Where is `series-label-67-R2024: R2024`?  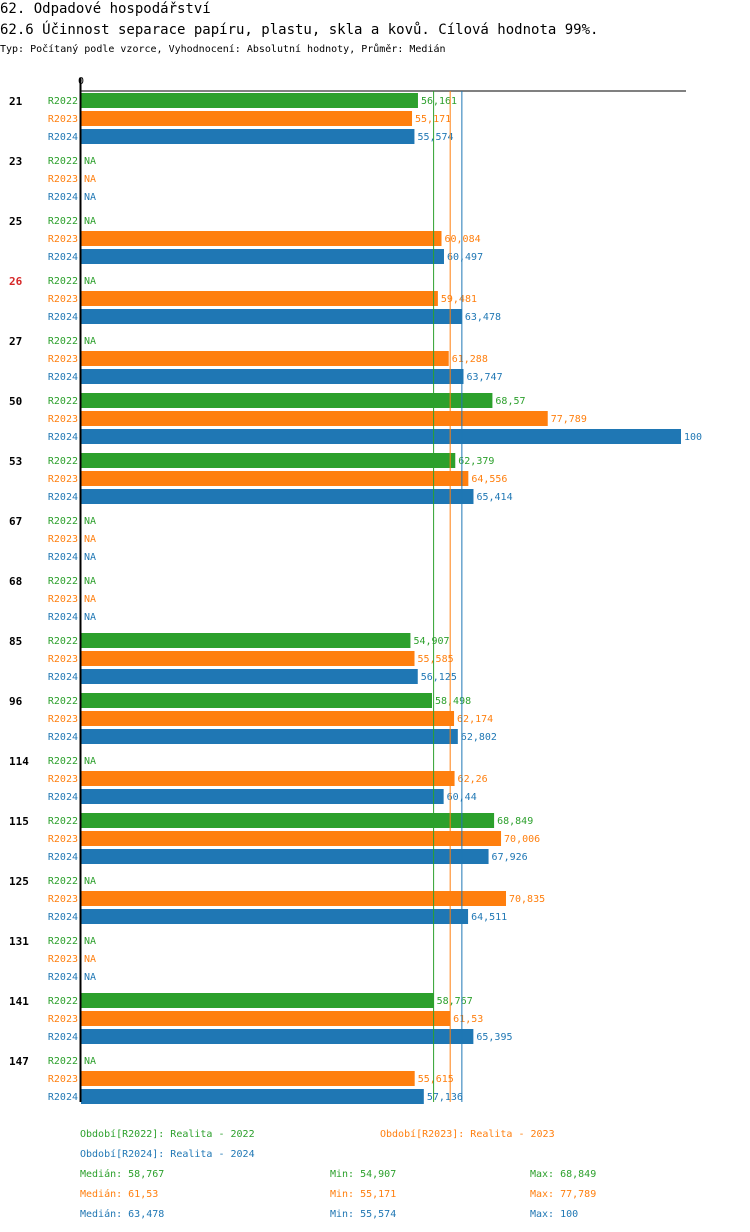 series-label-67-R2024: R2024 is located at coordinates (63, 557).